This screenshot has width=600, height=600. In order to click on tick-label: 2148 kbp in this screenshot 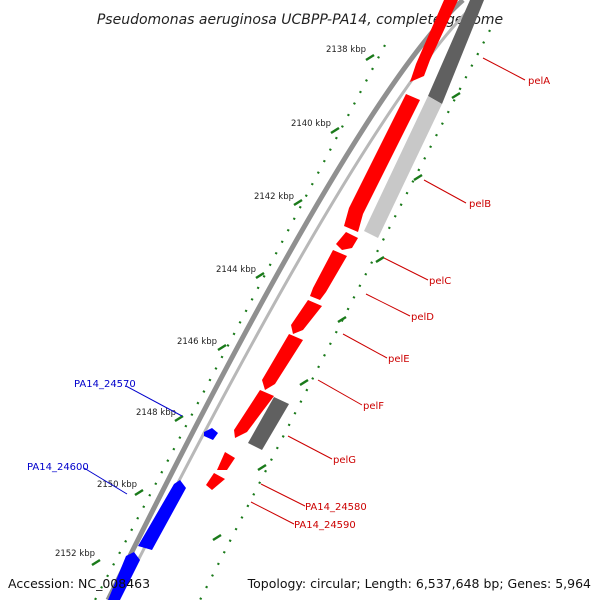, I will do `click(156, 413)`.